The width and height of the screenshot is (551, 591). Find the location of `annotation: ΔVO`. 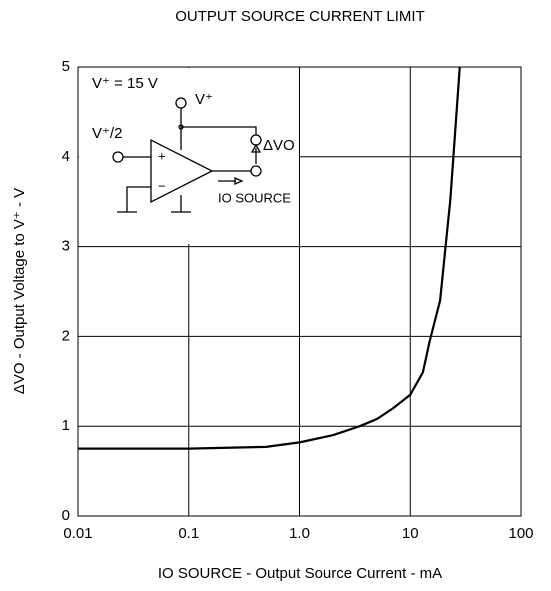

annotation: ΔVO is located at coordinates (279, 145).